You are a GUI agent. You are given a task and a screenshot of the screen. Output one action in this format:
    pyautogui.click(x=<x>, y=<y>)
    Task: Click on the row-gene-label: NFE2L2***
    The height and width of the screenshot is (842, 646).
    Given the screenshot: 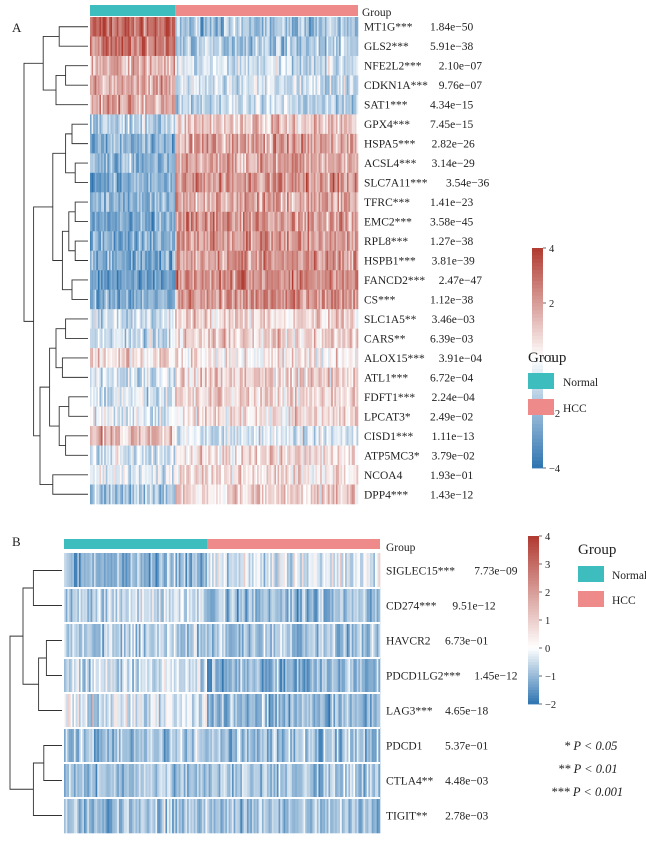 What is the action you would take?
    pyautogui.click(x=393, y=67)
    